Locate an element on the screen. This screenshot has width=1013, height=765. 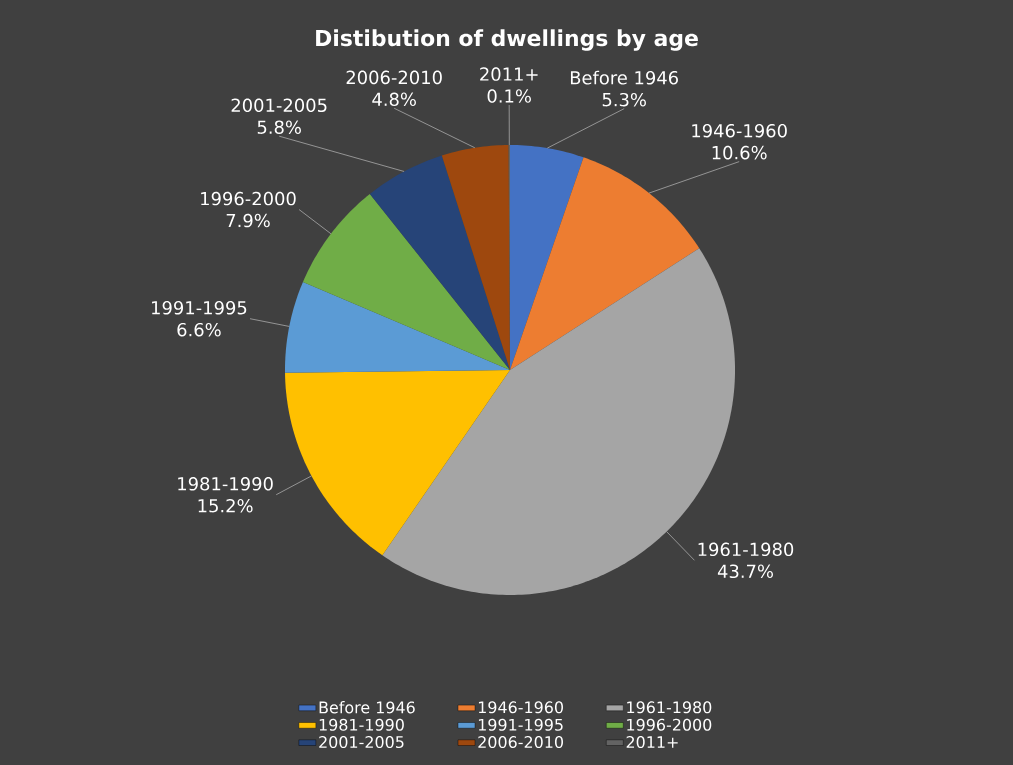
data-label: 5.3% is located at coordinates (624, 99).